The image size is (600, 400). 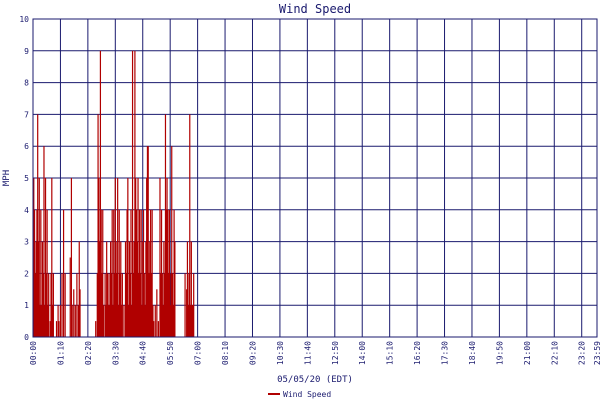 What do you see at coordinates (445, 353) in the screenshot?
I see `x-tick-label: 17:30` at bounding box center [445, 353].